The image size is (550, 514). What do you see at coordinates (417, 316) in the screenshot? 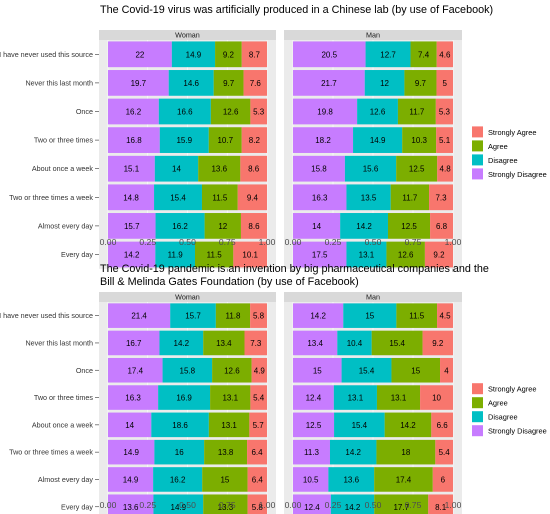
I see `data-label: 11.5` at bounding box center [417, 316].